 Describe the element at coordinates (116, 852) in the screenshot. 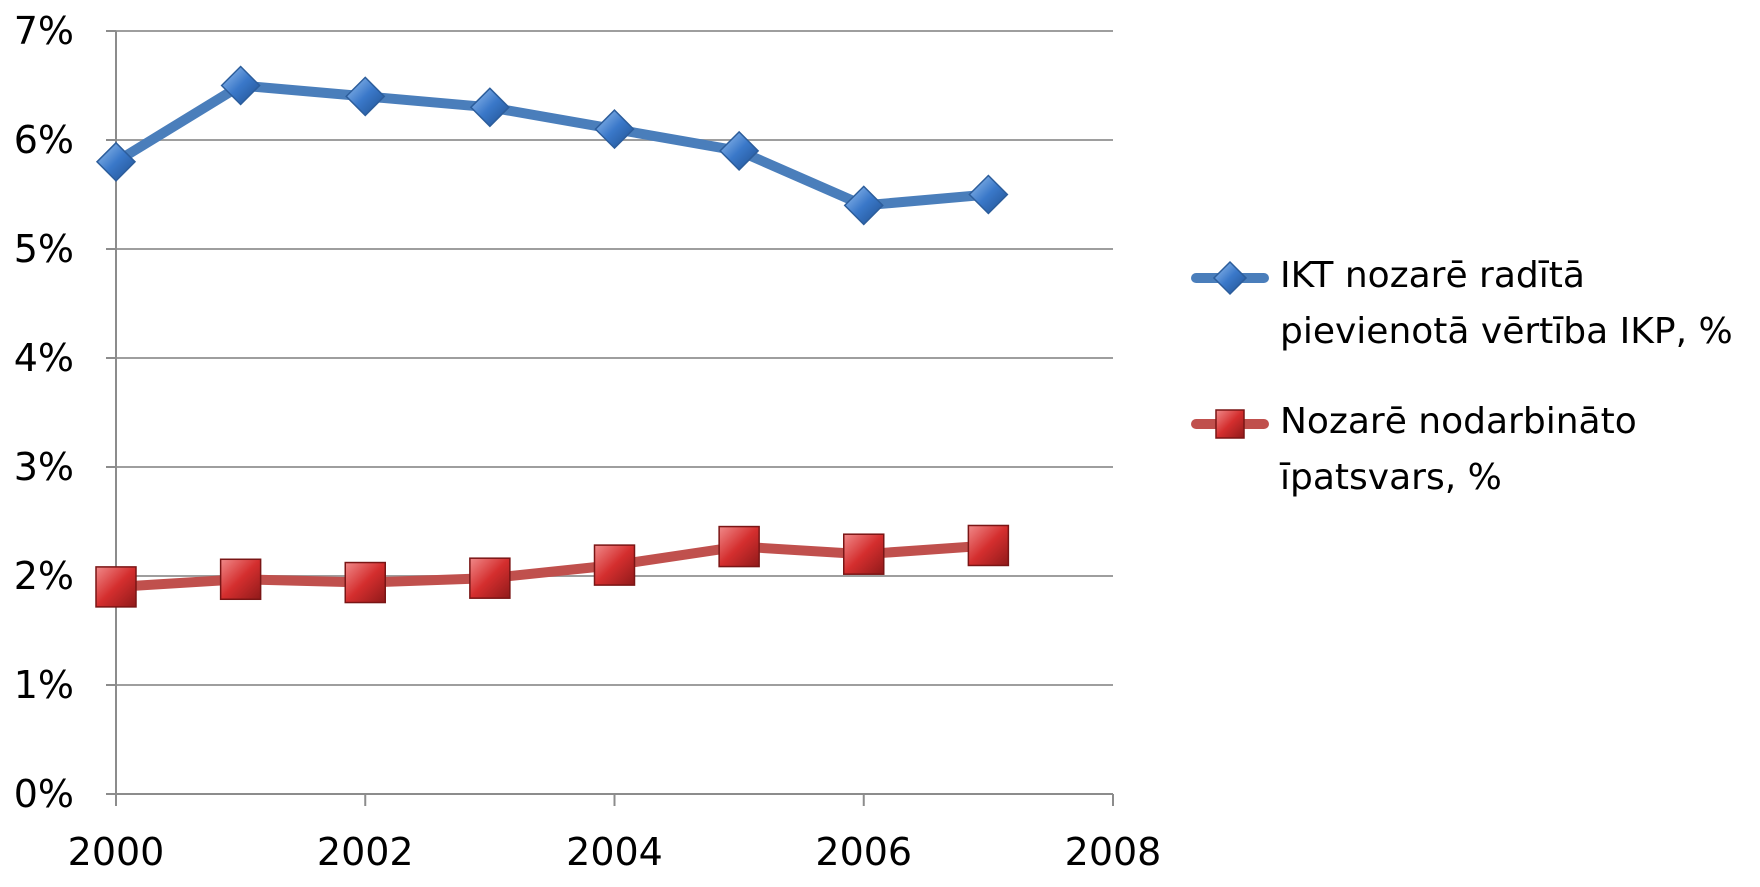

I see `x-tick-label: 2000` at that location.